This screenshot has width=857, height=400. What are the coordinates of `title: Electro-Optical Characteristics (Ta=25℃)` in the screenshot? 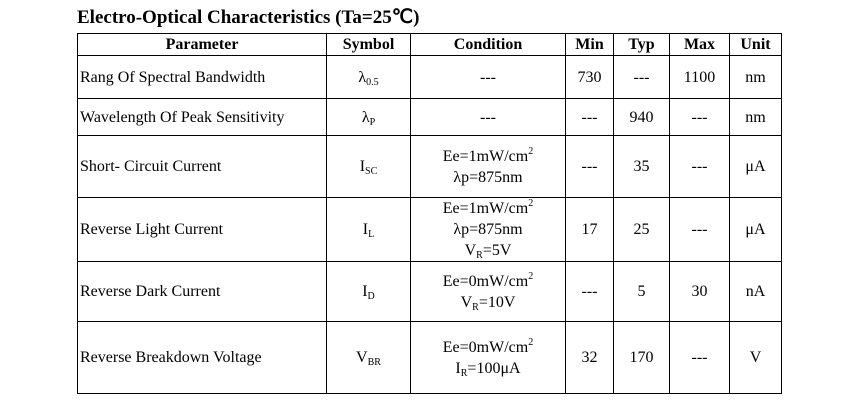 It's located at (248, 17).